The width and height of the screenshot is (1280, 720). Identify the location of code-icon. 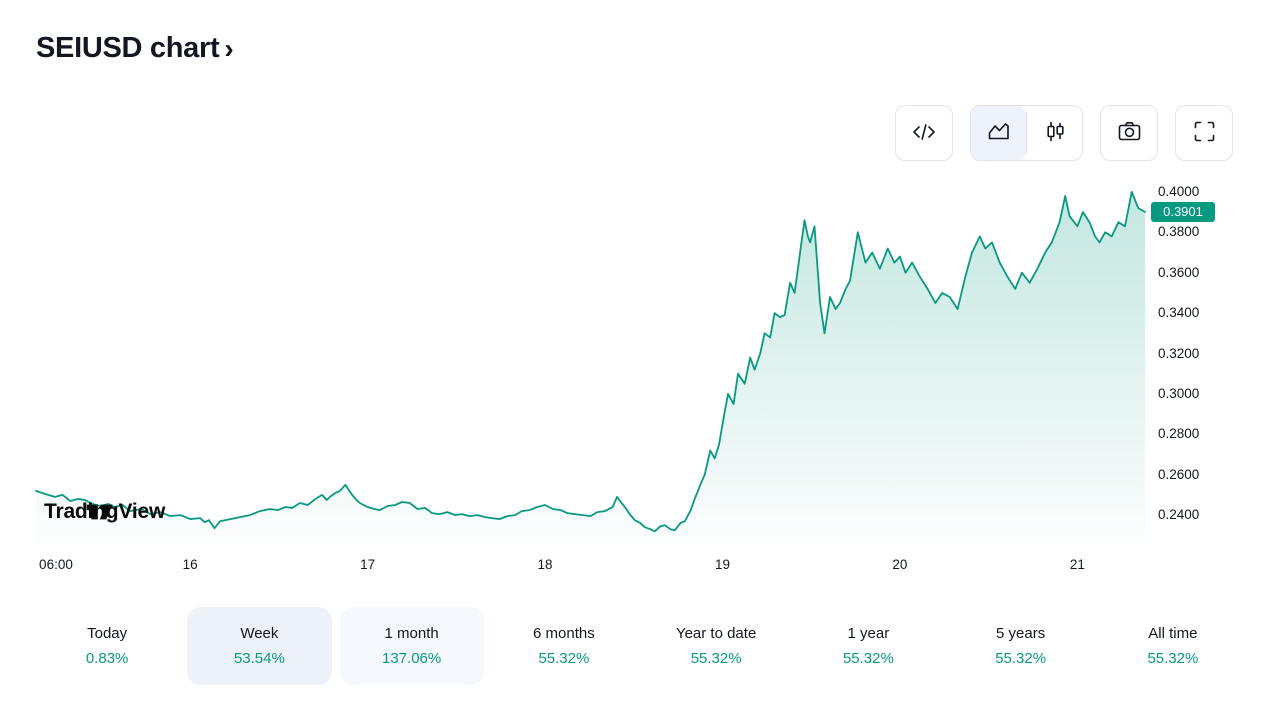
(924, 133).